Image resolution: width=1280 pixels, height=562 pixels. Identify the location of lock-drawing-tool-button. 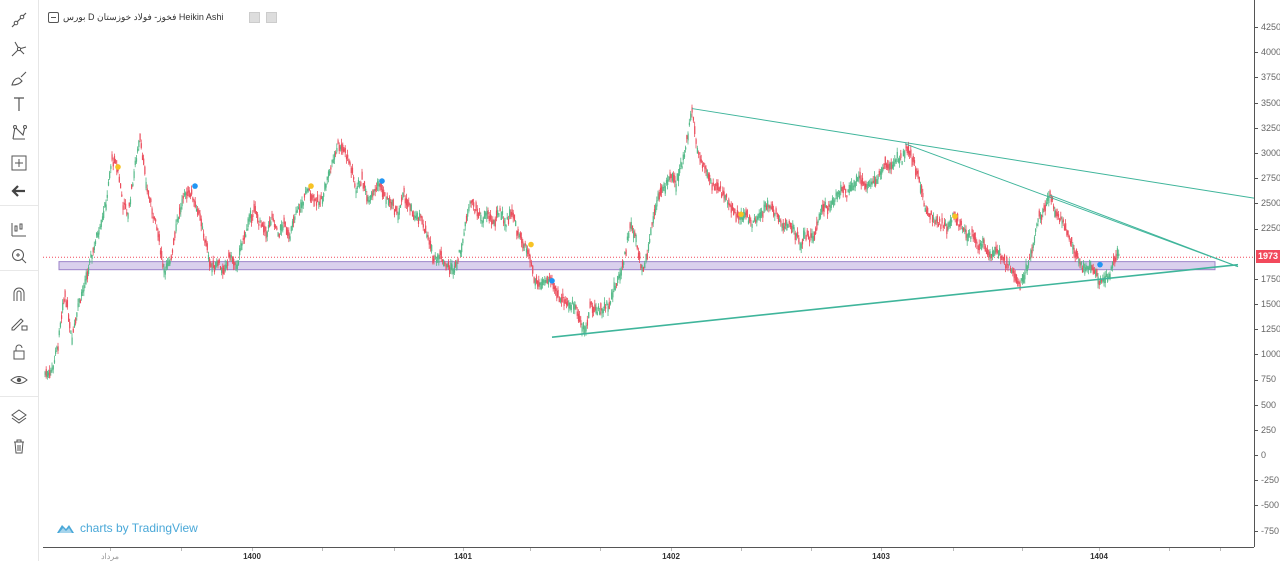
(19, 323).